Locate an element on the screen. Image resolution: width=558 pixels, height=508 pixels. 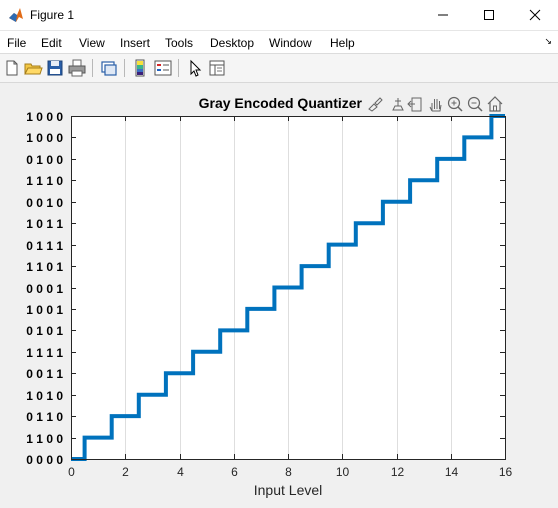
minimize-icon is located at coordinates (443, 15).